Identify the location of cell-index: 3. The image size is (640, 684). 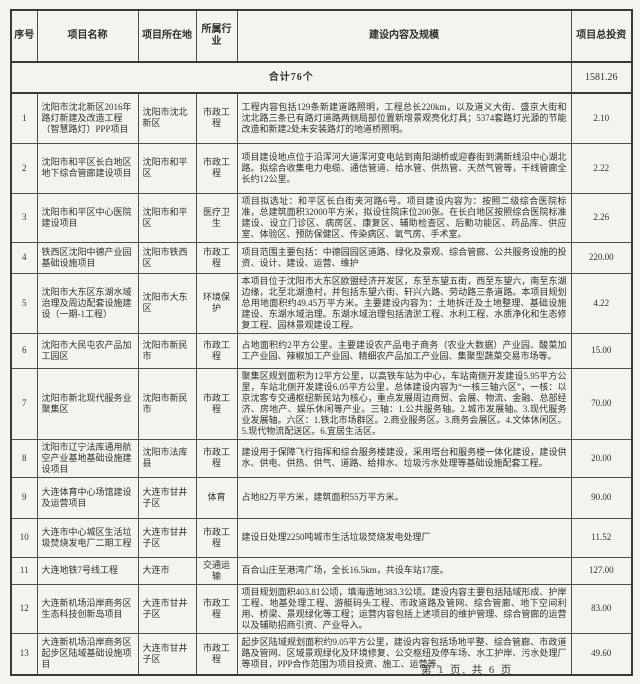
(24, 217).